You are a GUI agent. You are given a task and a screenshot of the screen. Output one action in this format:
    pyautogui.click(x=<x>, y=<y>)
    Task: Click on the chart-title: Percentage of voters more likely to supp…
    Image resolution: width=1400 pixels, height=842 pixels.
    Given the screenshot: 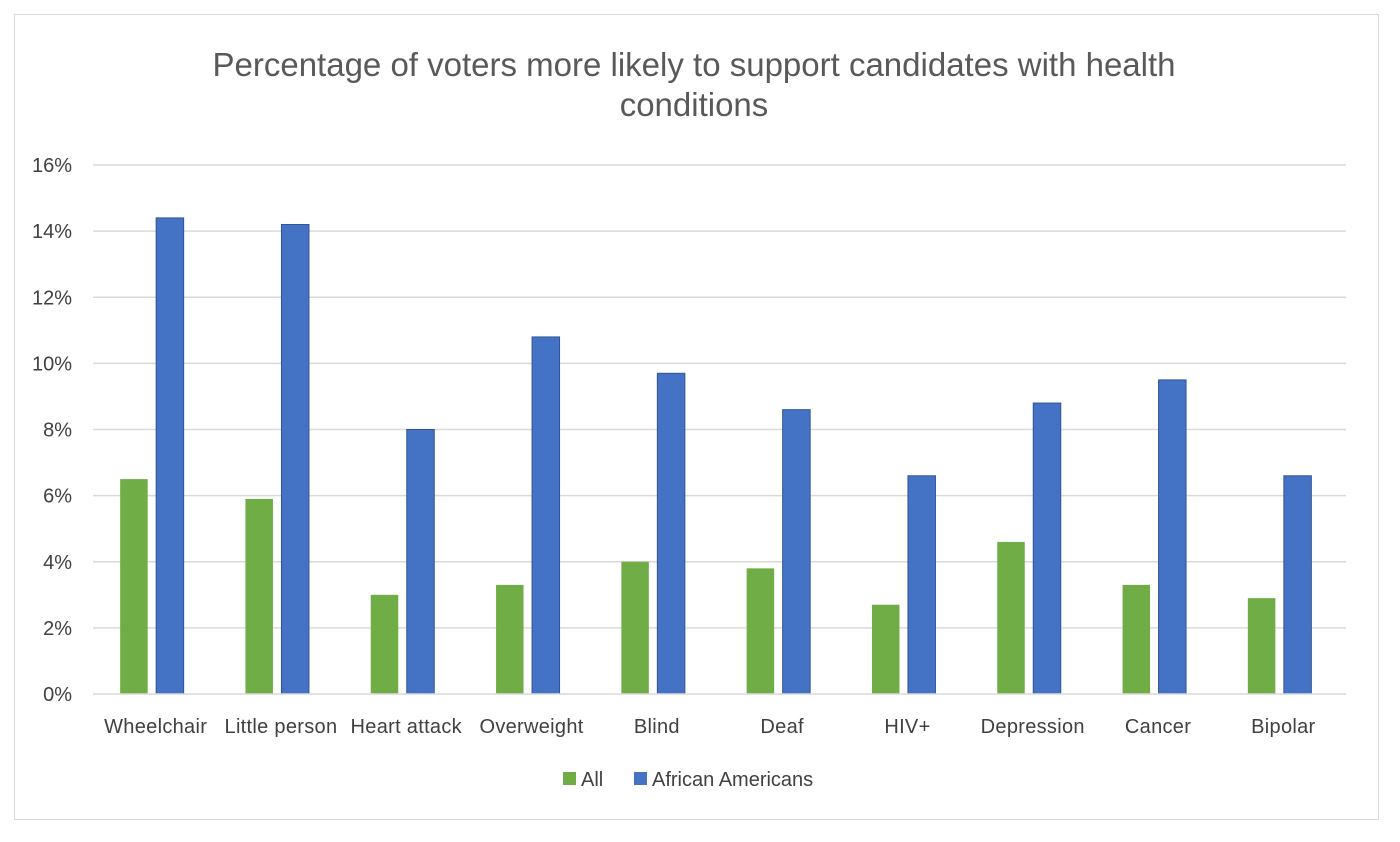 What is the action you would take?
    pyautogui.click(x=693, y=84)
    